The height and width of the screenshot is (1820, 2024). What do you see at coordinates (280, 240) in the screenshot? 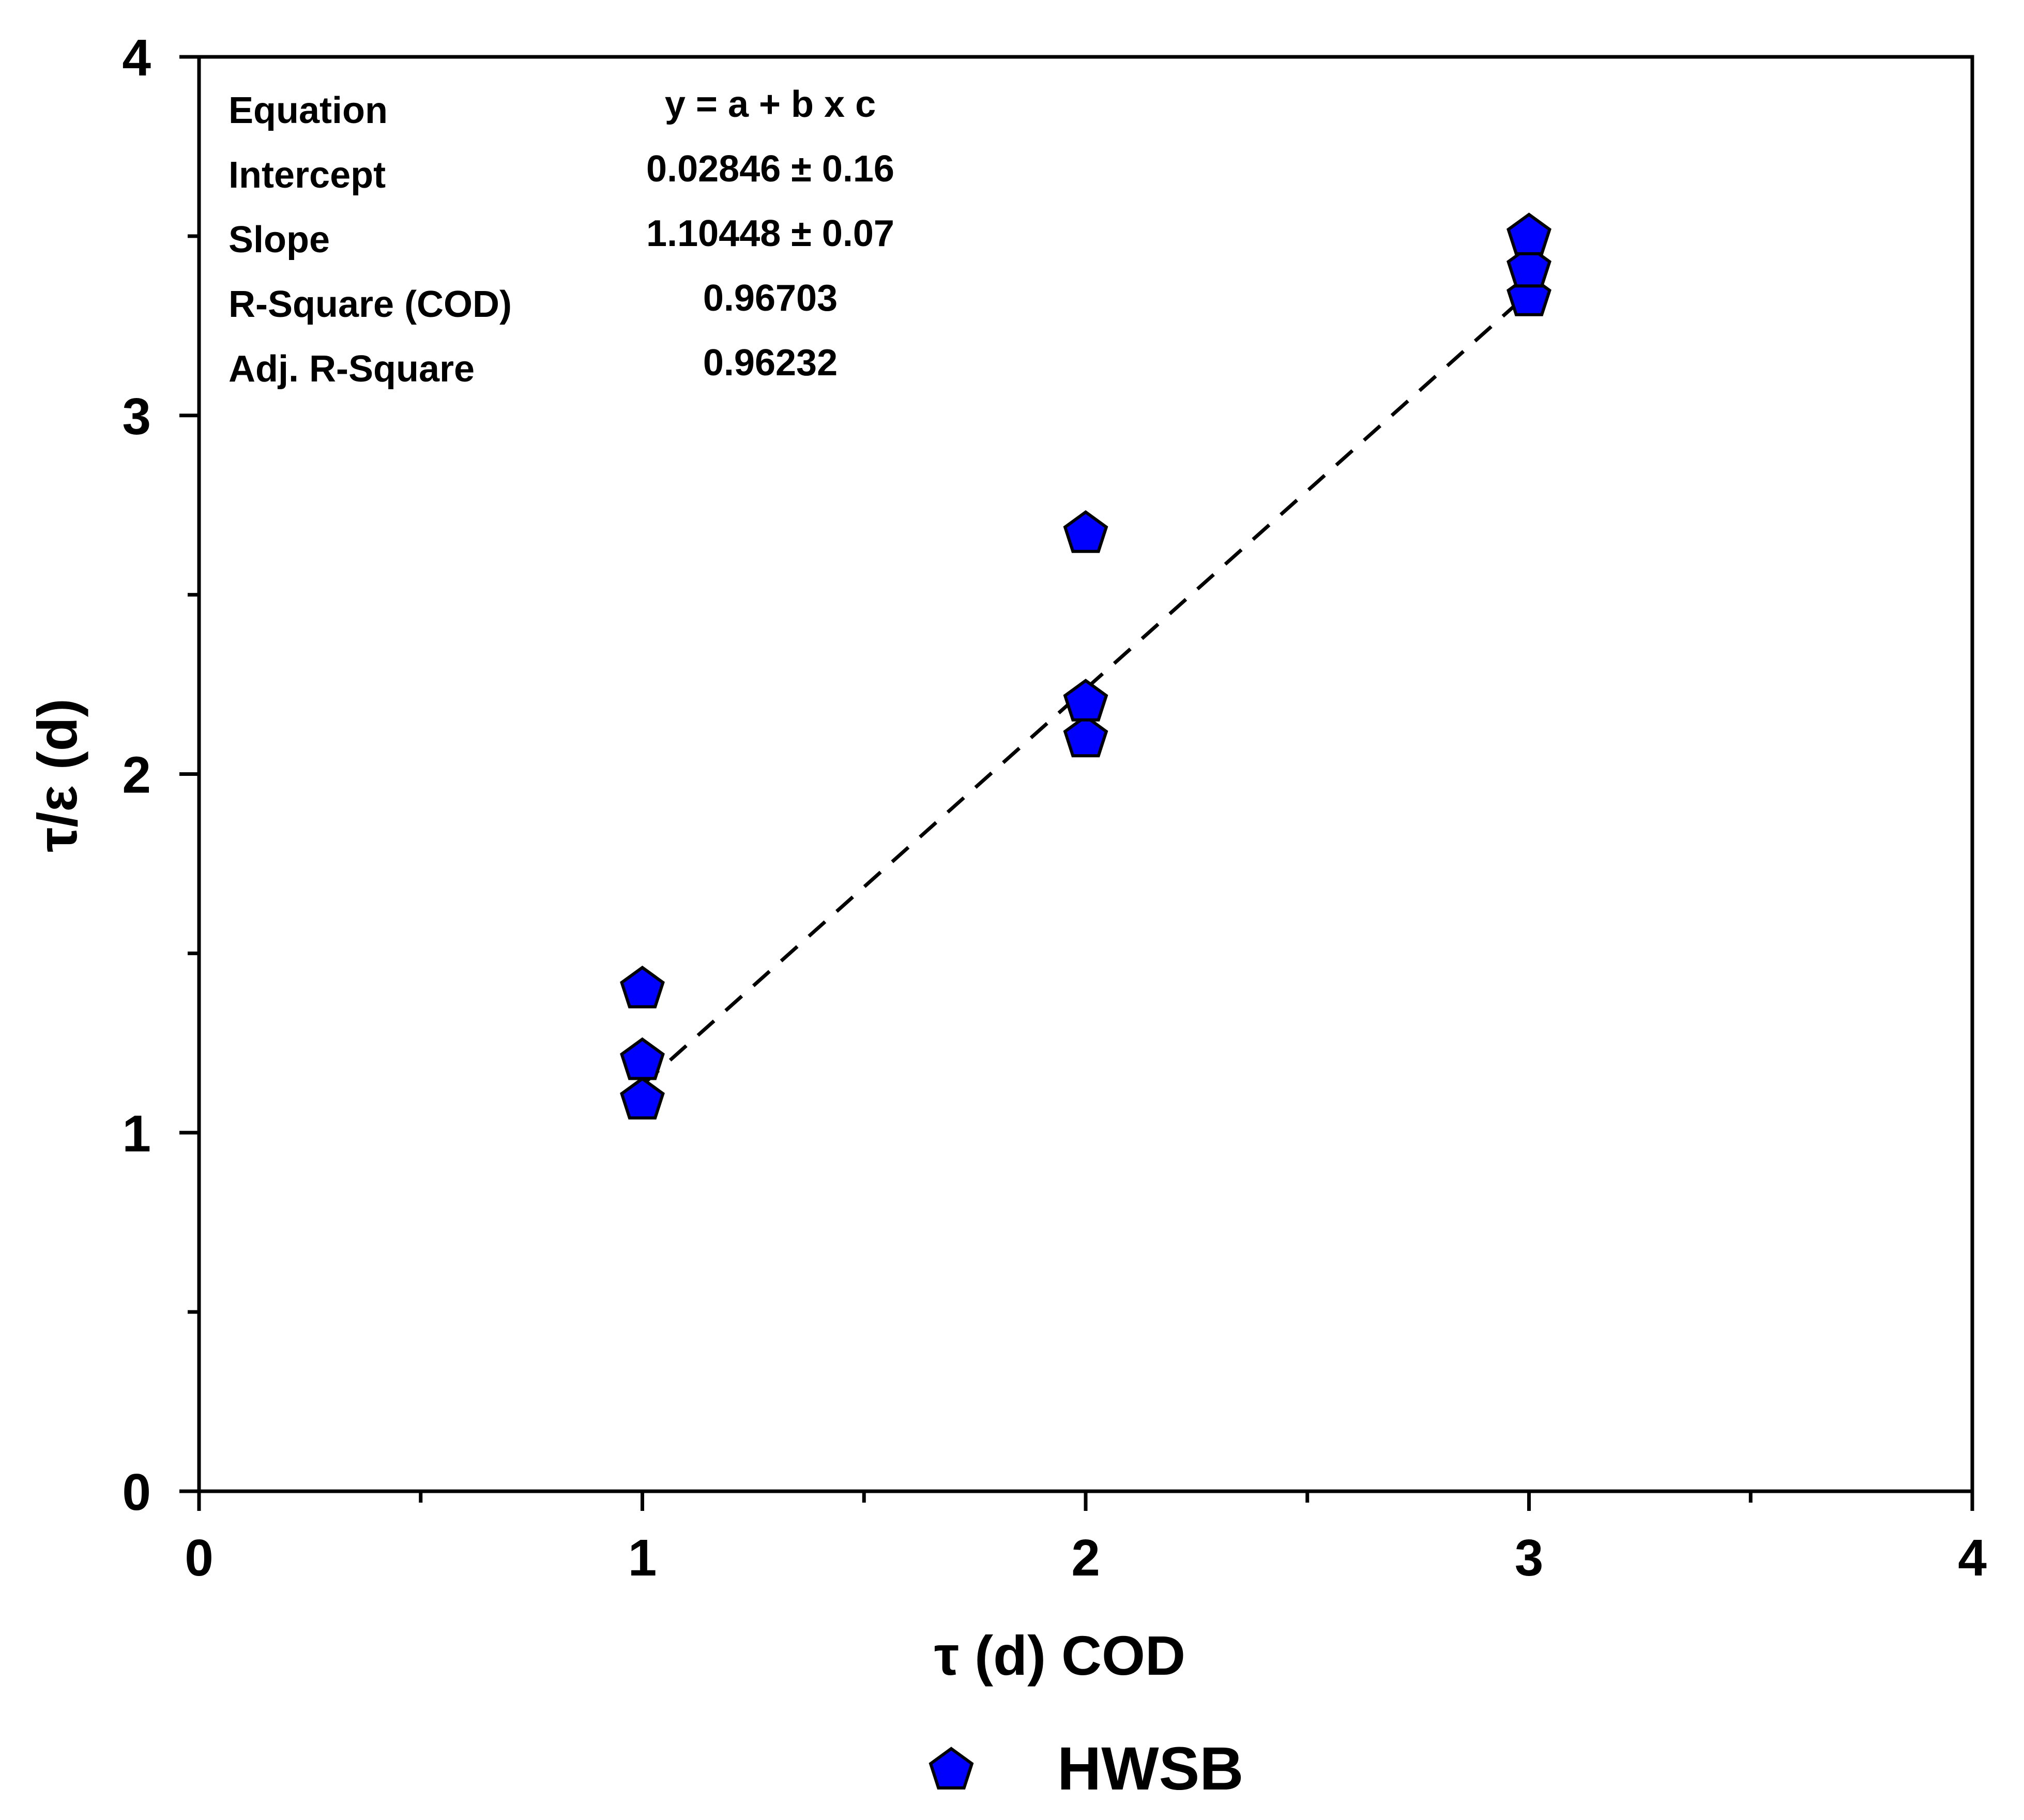
I see `fit-stat-label: Slope` at bounding box center [280, 240].